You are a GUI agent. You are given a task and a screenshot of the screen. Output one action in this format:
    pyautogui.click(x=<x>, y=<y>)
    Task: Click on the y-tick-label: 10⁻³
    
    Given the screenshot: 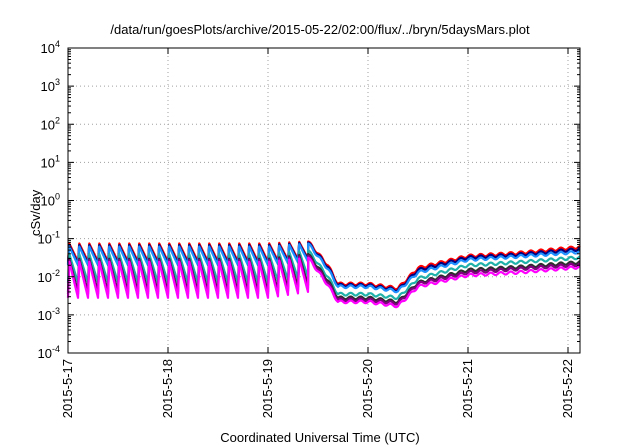 What is the action you would take?
    pyautogui.click(x=49, y=314)
    